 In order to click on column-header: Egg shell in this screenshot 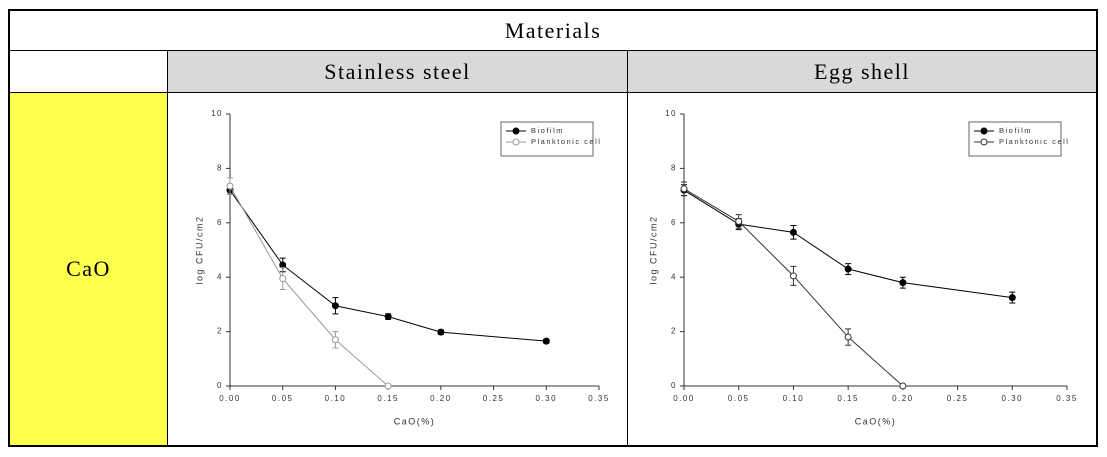, I will do `click(862, 71)`.